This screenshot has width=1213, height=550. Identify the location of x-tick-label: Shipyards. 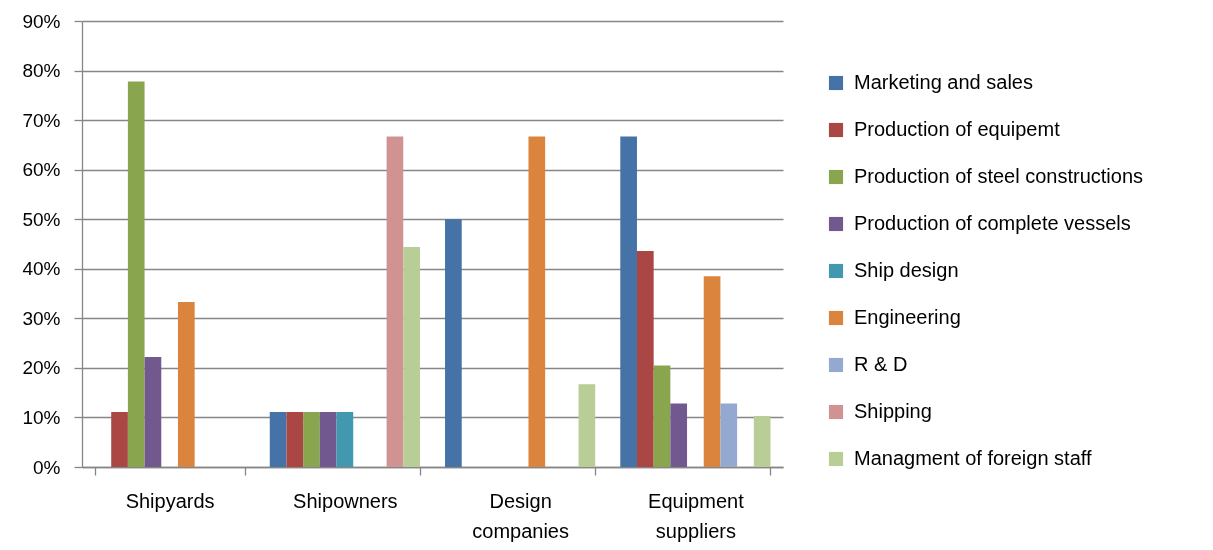
(170, 500).